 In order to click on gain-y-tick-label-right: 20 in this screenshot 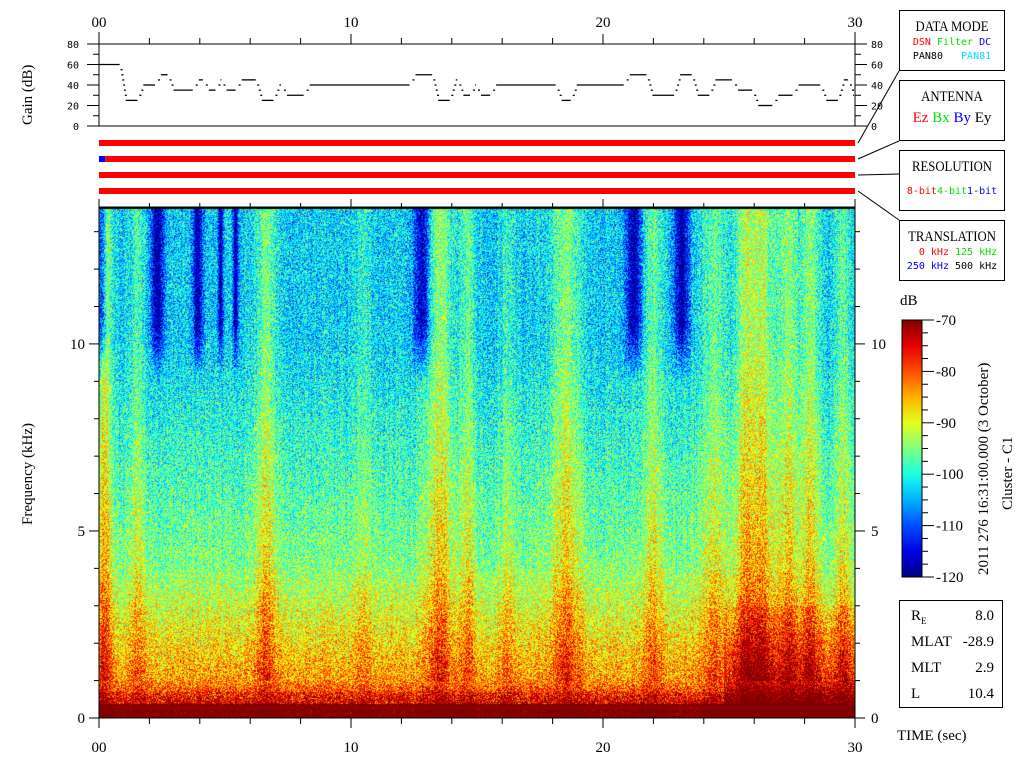, I will do `click(877, 107)`.